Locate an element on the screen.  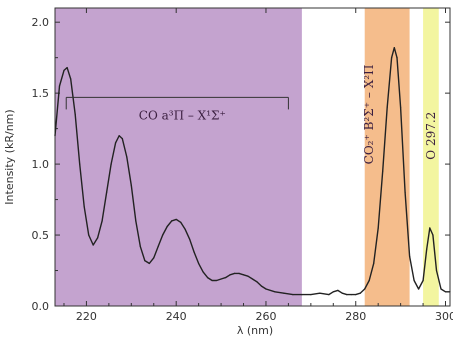
co-band-label: CO a³Π – X¹Σ⁺ is located at coordinates (182, 115).